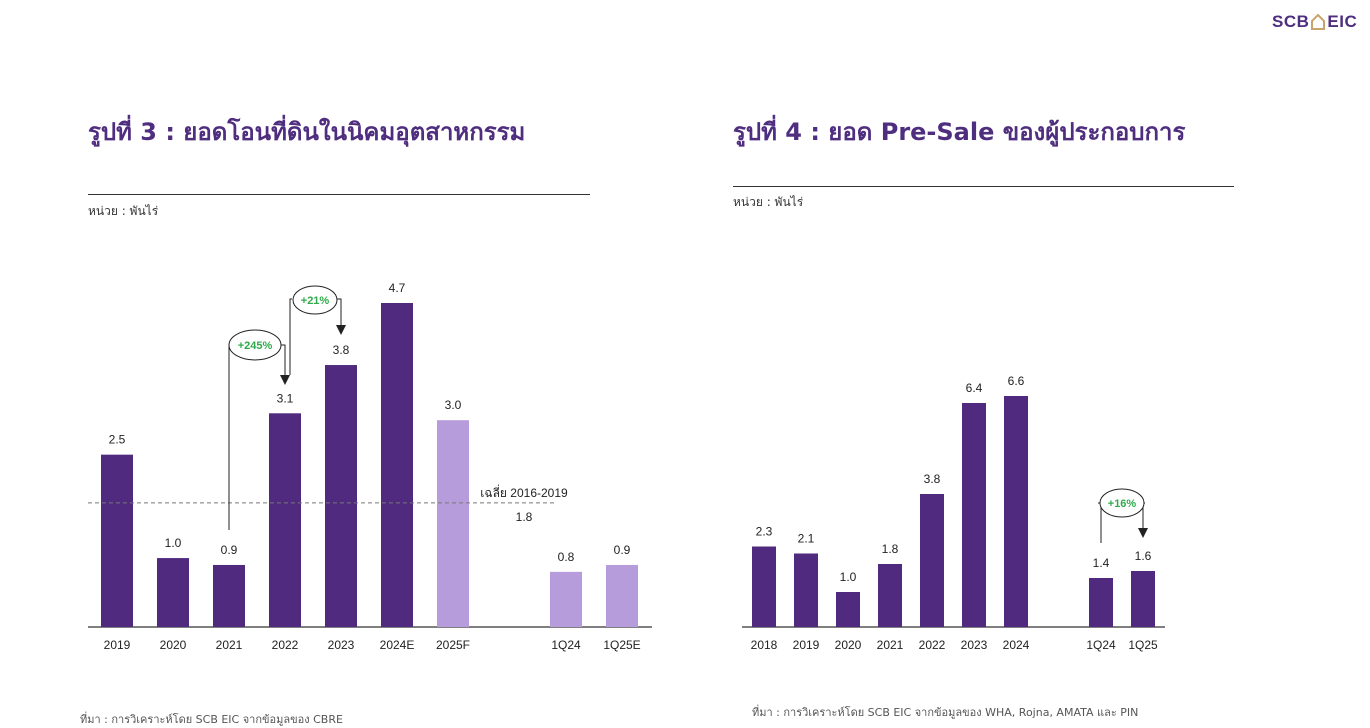 Image resolution: width=1370 pixels, height=728 pixels. What do you see at coordinates (1016, 381) in the screenshot?
I see `data-label-2024: 6.6` at bounding box center [1016, 381].